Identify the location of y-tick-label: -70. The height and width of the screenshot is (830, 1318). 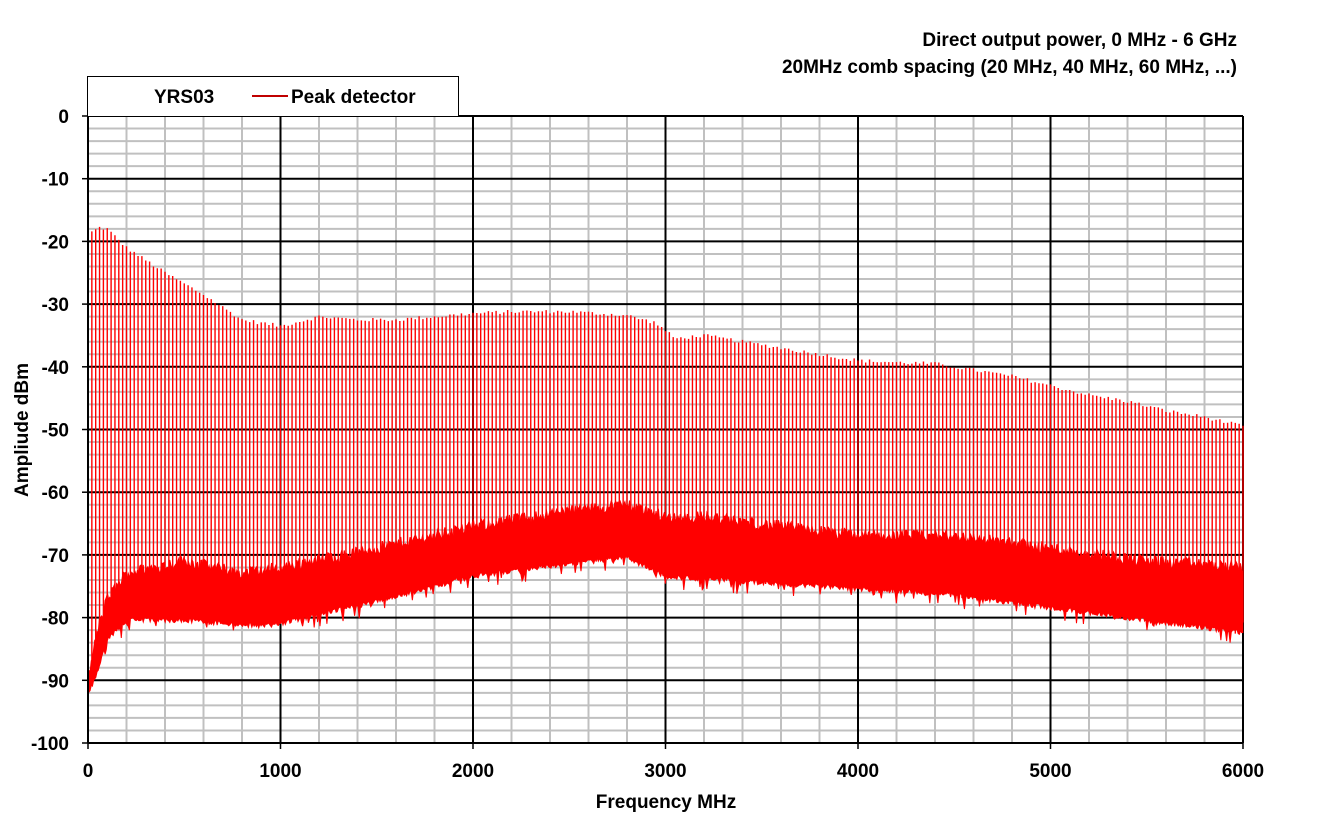
(55, 556).